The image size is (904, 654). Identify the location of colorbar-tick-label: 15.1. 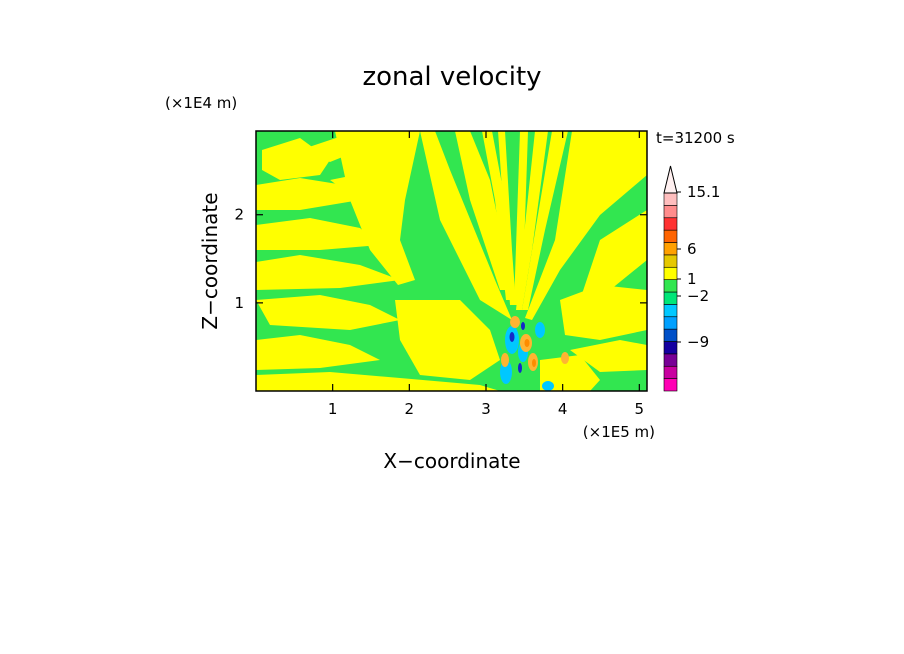
(703, 192).